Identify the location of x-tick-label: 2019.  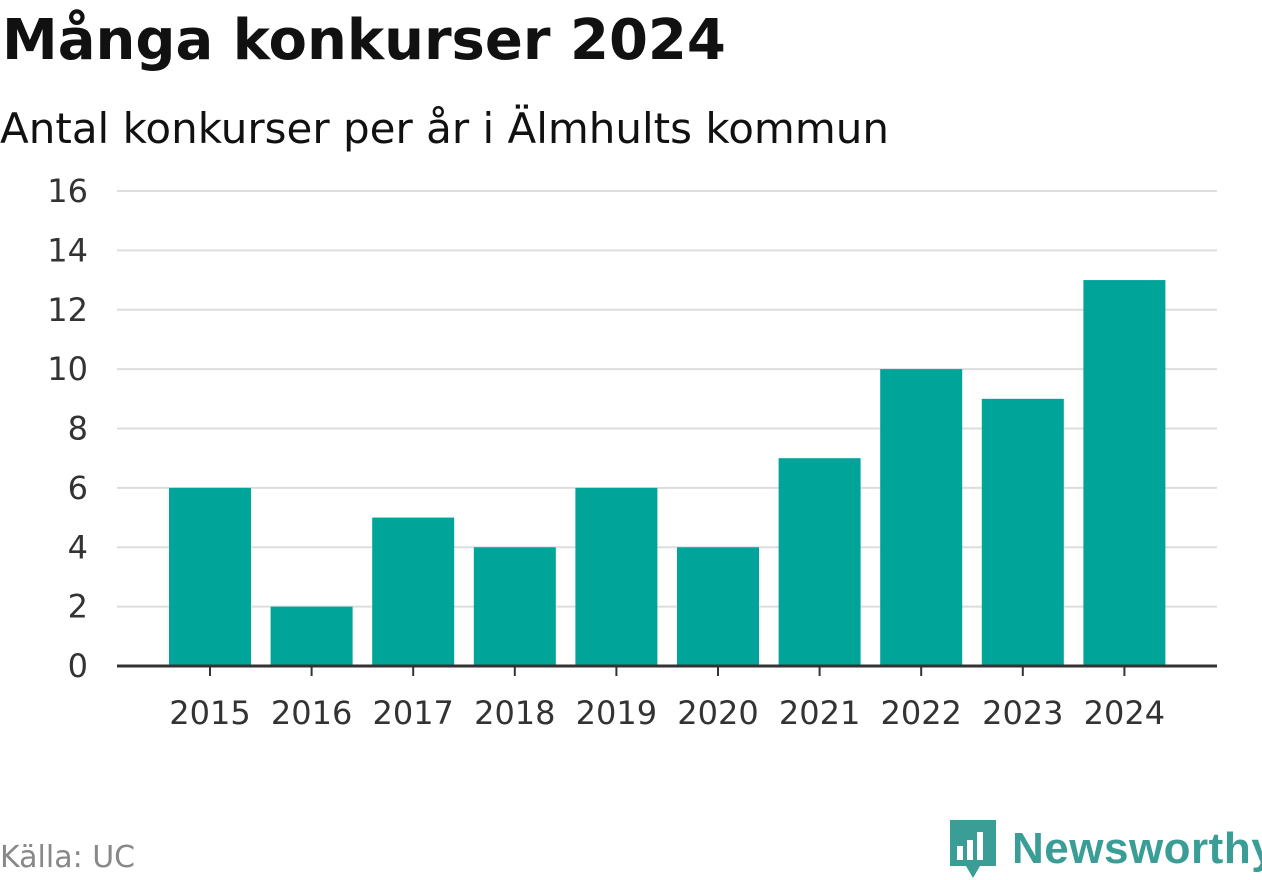
(616, 713).